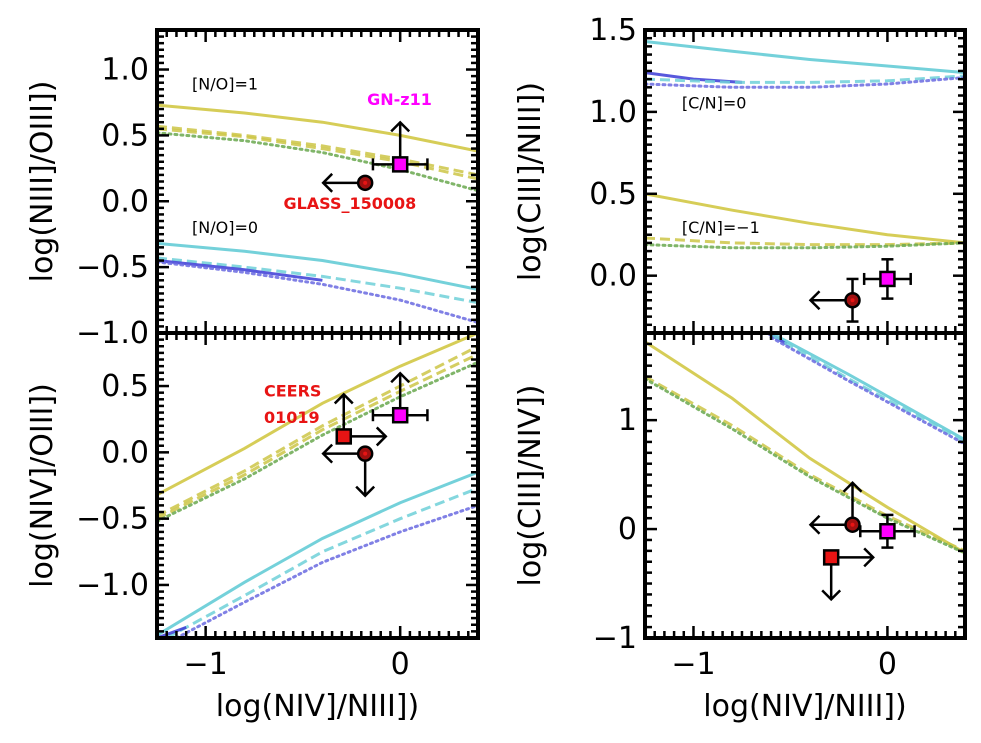 This screenshot has height=743, width=981. What do you see at coordinates (399, 99) in the screenshot?
I see `annotation-label: GN-z11` at bounding box center [399, 99].